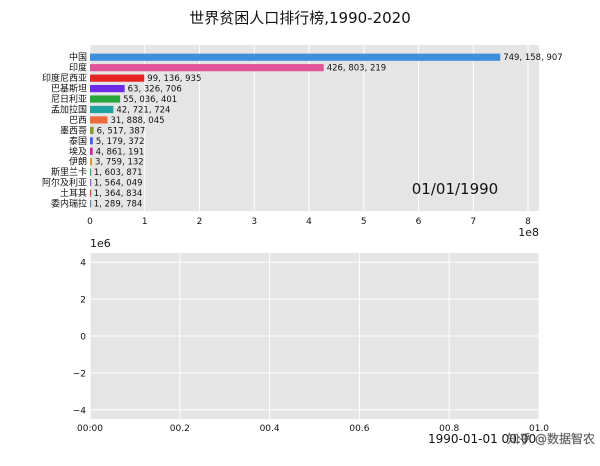 This screenshot has width=600, height=466. Describe the element at coordinates (120, 142) in the screenshot. I see `bar-value-label: 5, 179, 372` at that location.